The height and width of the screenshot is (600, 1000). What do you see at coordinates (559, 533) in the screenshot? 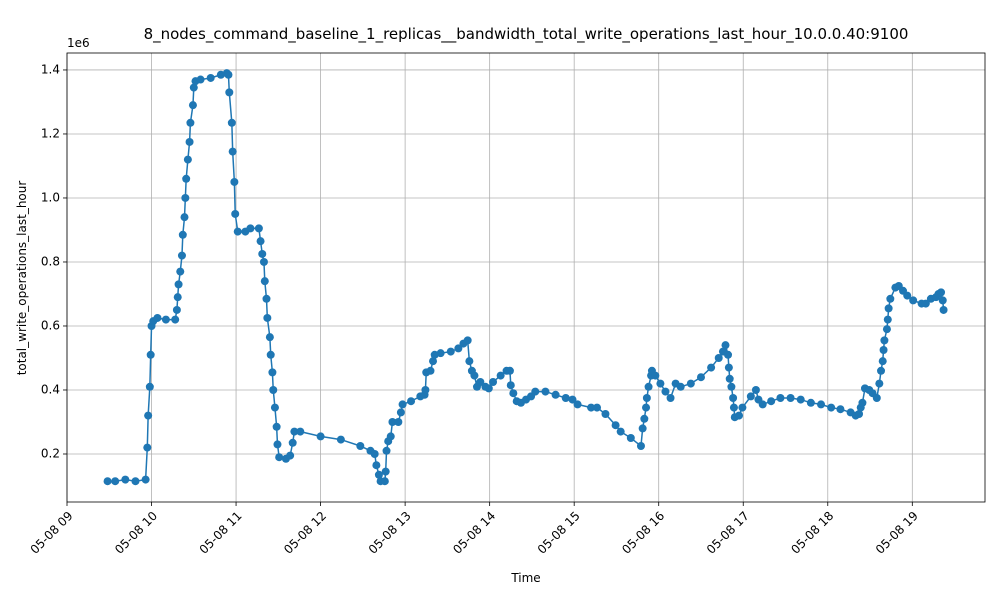
I see `x-tick-label: 05-08 15` at bounding box center [559, 533].